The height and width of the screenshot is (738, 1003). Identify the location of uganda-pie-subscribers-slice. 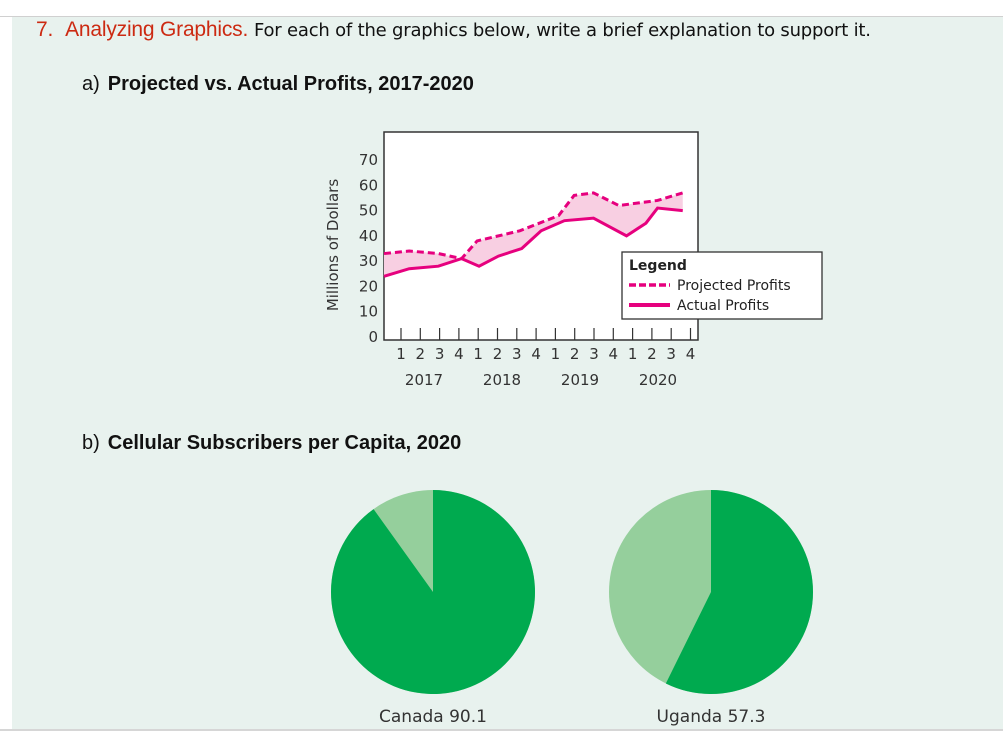
(739, 592).